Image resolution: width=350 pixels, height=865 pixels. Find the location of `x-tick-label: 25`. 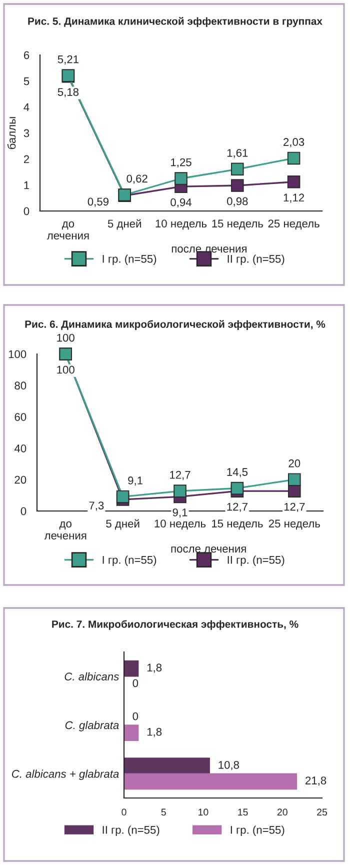

x-tick-label: 25 is located at coordinates (322, 812).